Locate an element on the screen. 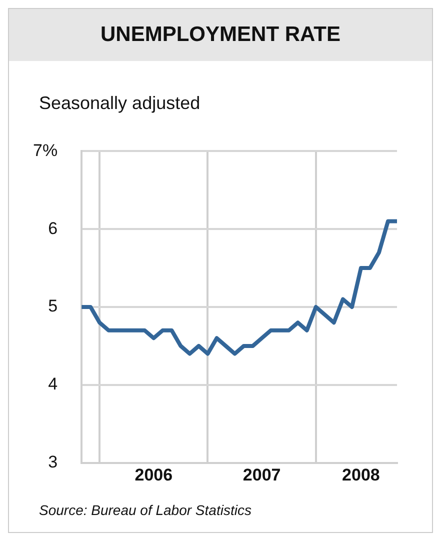  y-tick-label: 6 is located at coordinates (53, 228).